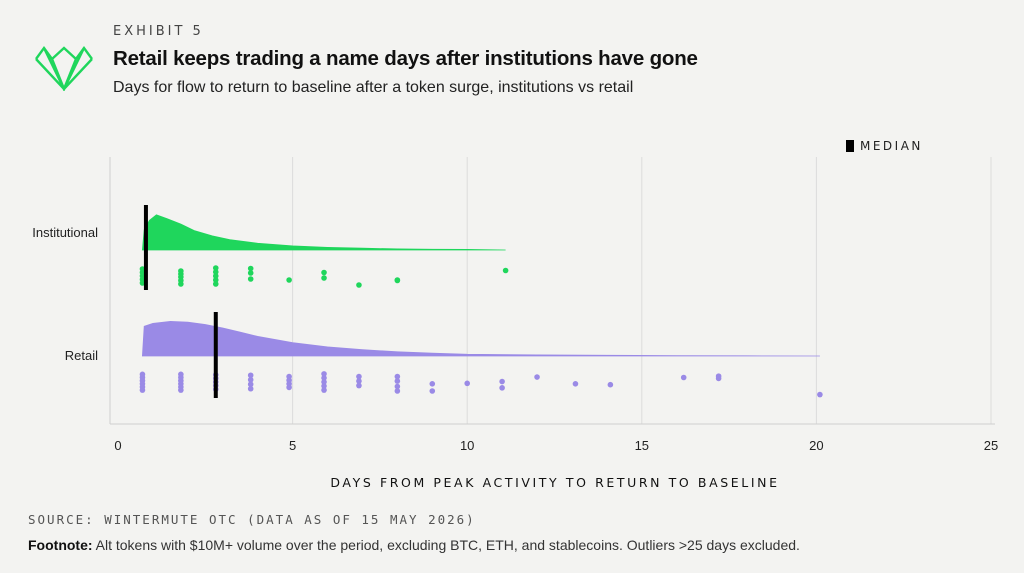  What do you see at coordinates (65, 232) in the screenshot?
I see `category-label: Institutional` at bounding box center [65, 232].